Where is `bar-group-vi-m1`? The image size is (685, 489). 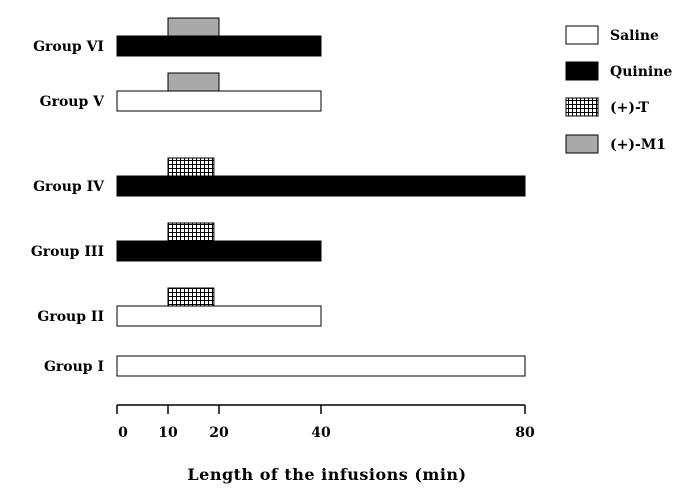
bar-group-vi-m1 is located at coordinates (193, 27).